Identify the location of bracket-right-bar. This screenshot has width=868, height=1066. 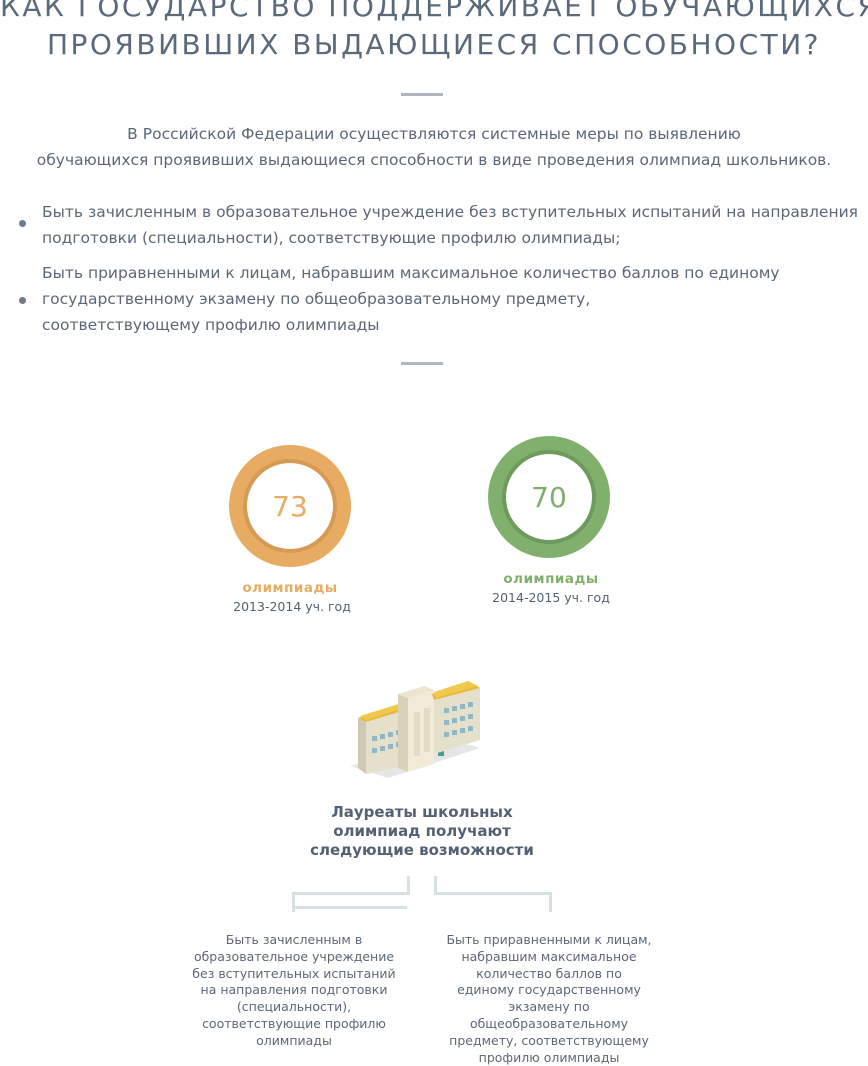
(493, 893).